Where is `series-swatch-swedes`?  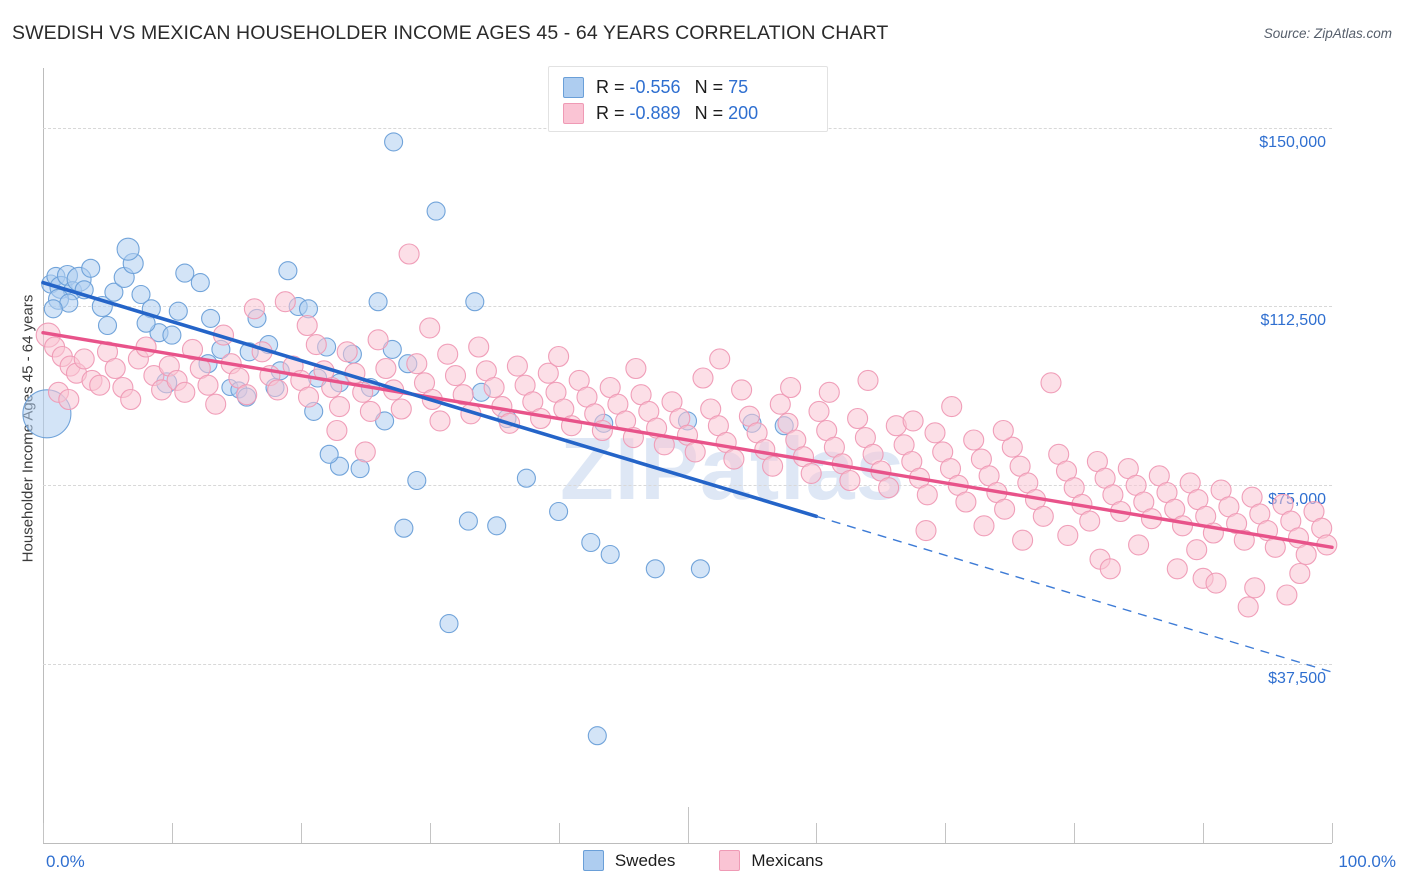 series-swatch-swedes is located at coordinates (593, 860).